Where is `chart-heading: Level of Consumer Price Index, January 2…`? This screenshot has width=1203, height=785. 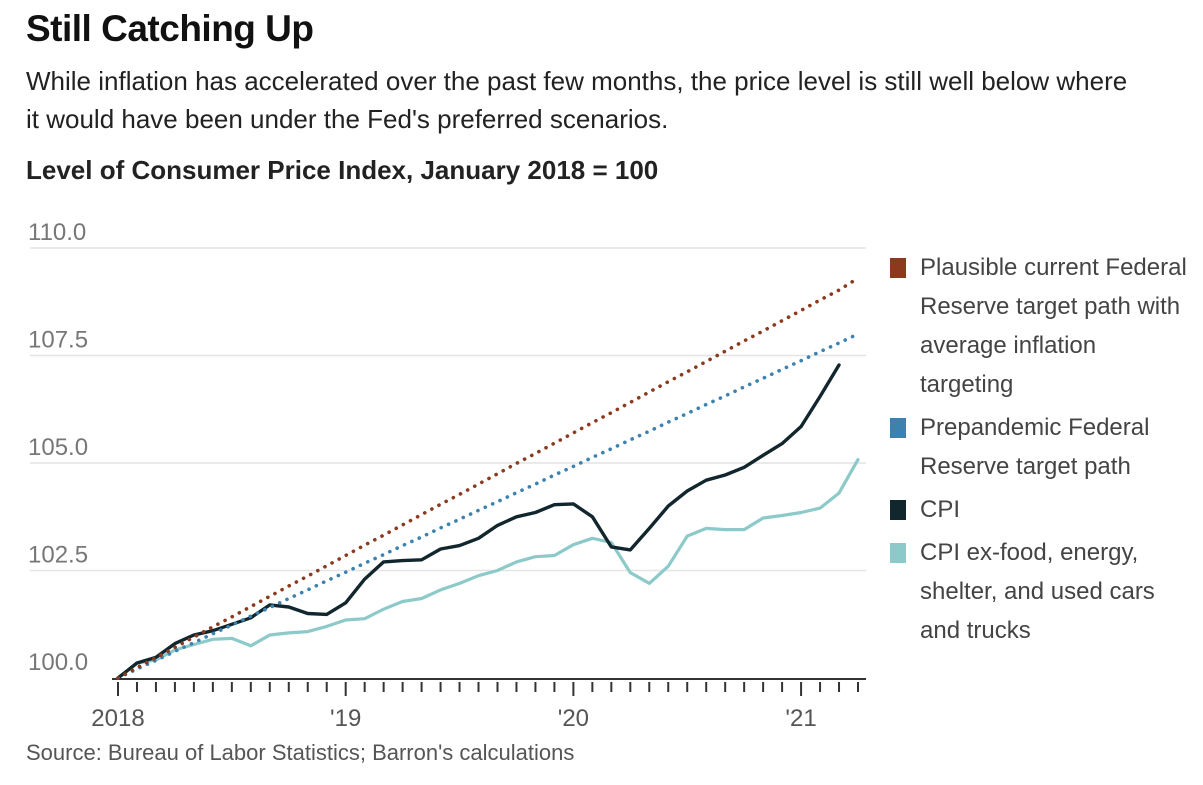 chart-heading: Level of Consumer Price Index, January 2… is located at coordinates (342, 170).